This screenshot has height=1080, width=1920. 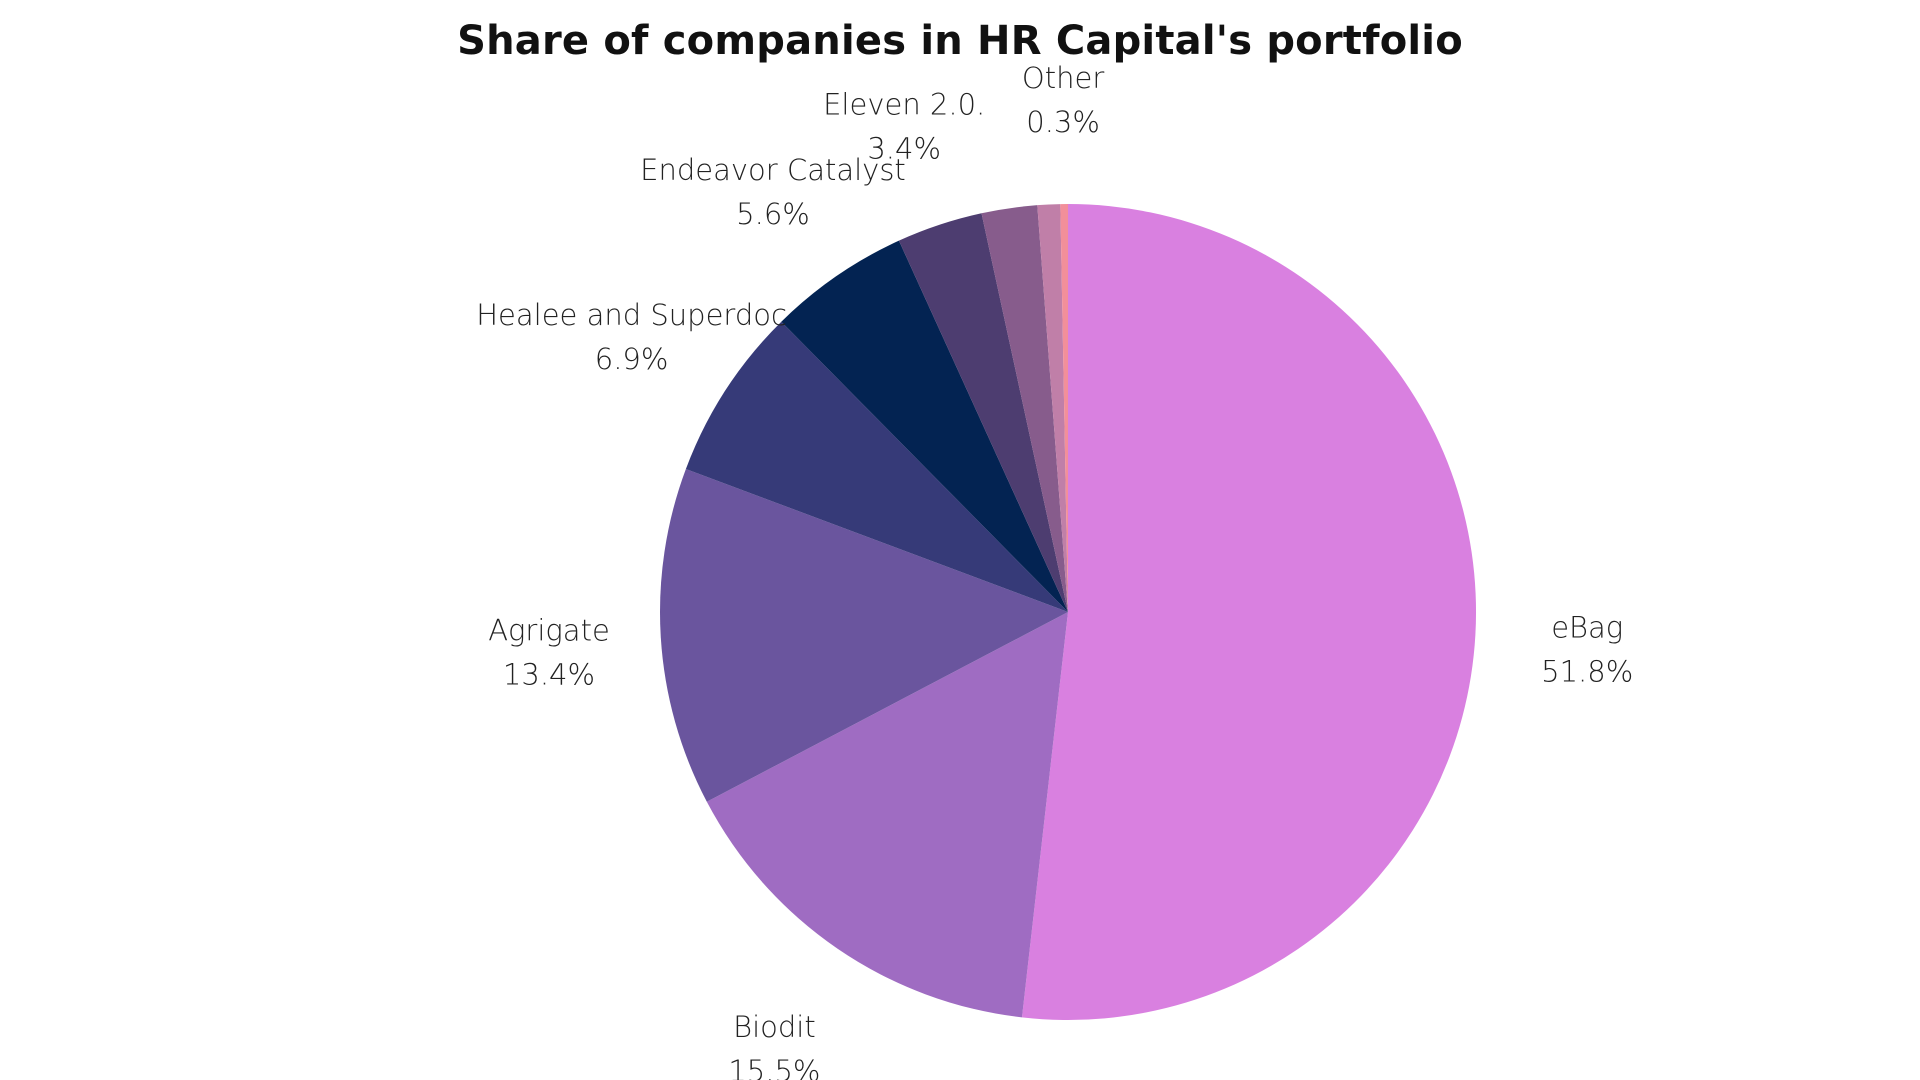 I want to click on slice-label-endeavor-catalyst: Endeavor Catalyst, so click(x=773, y=170).